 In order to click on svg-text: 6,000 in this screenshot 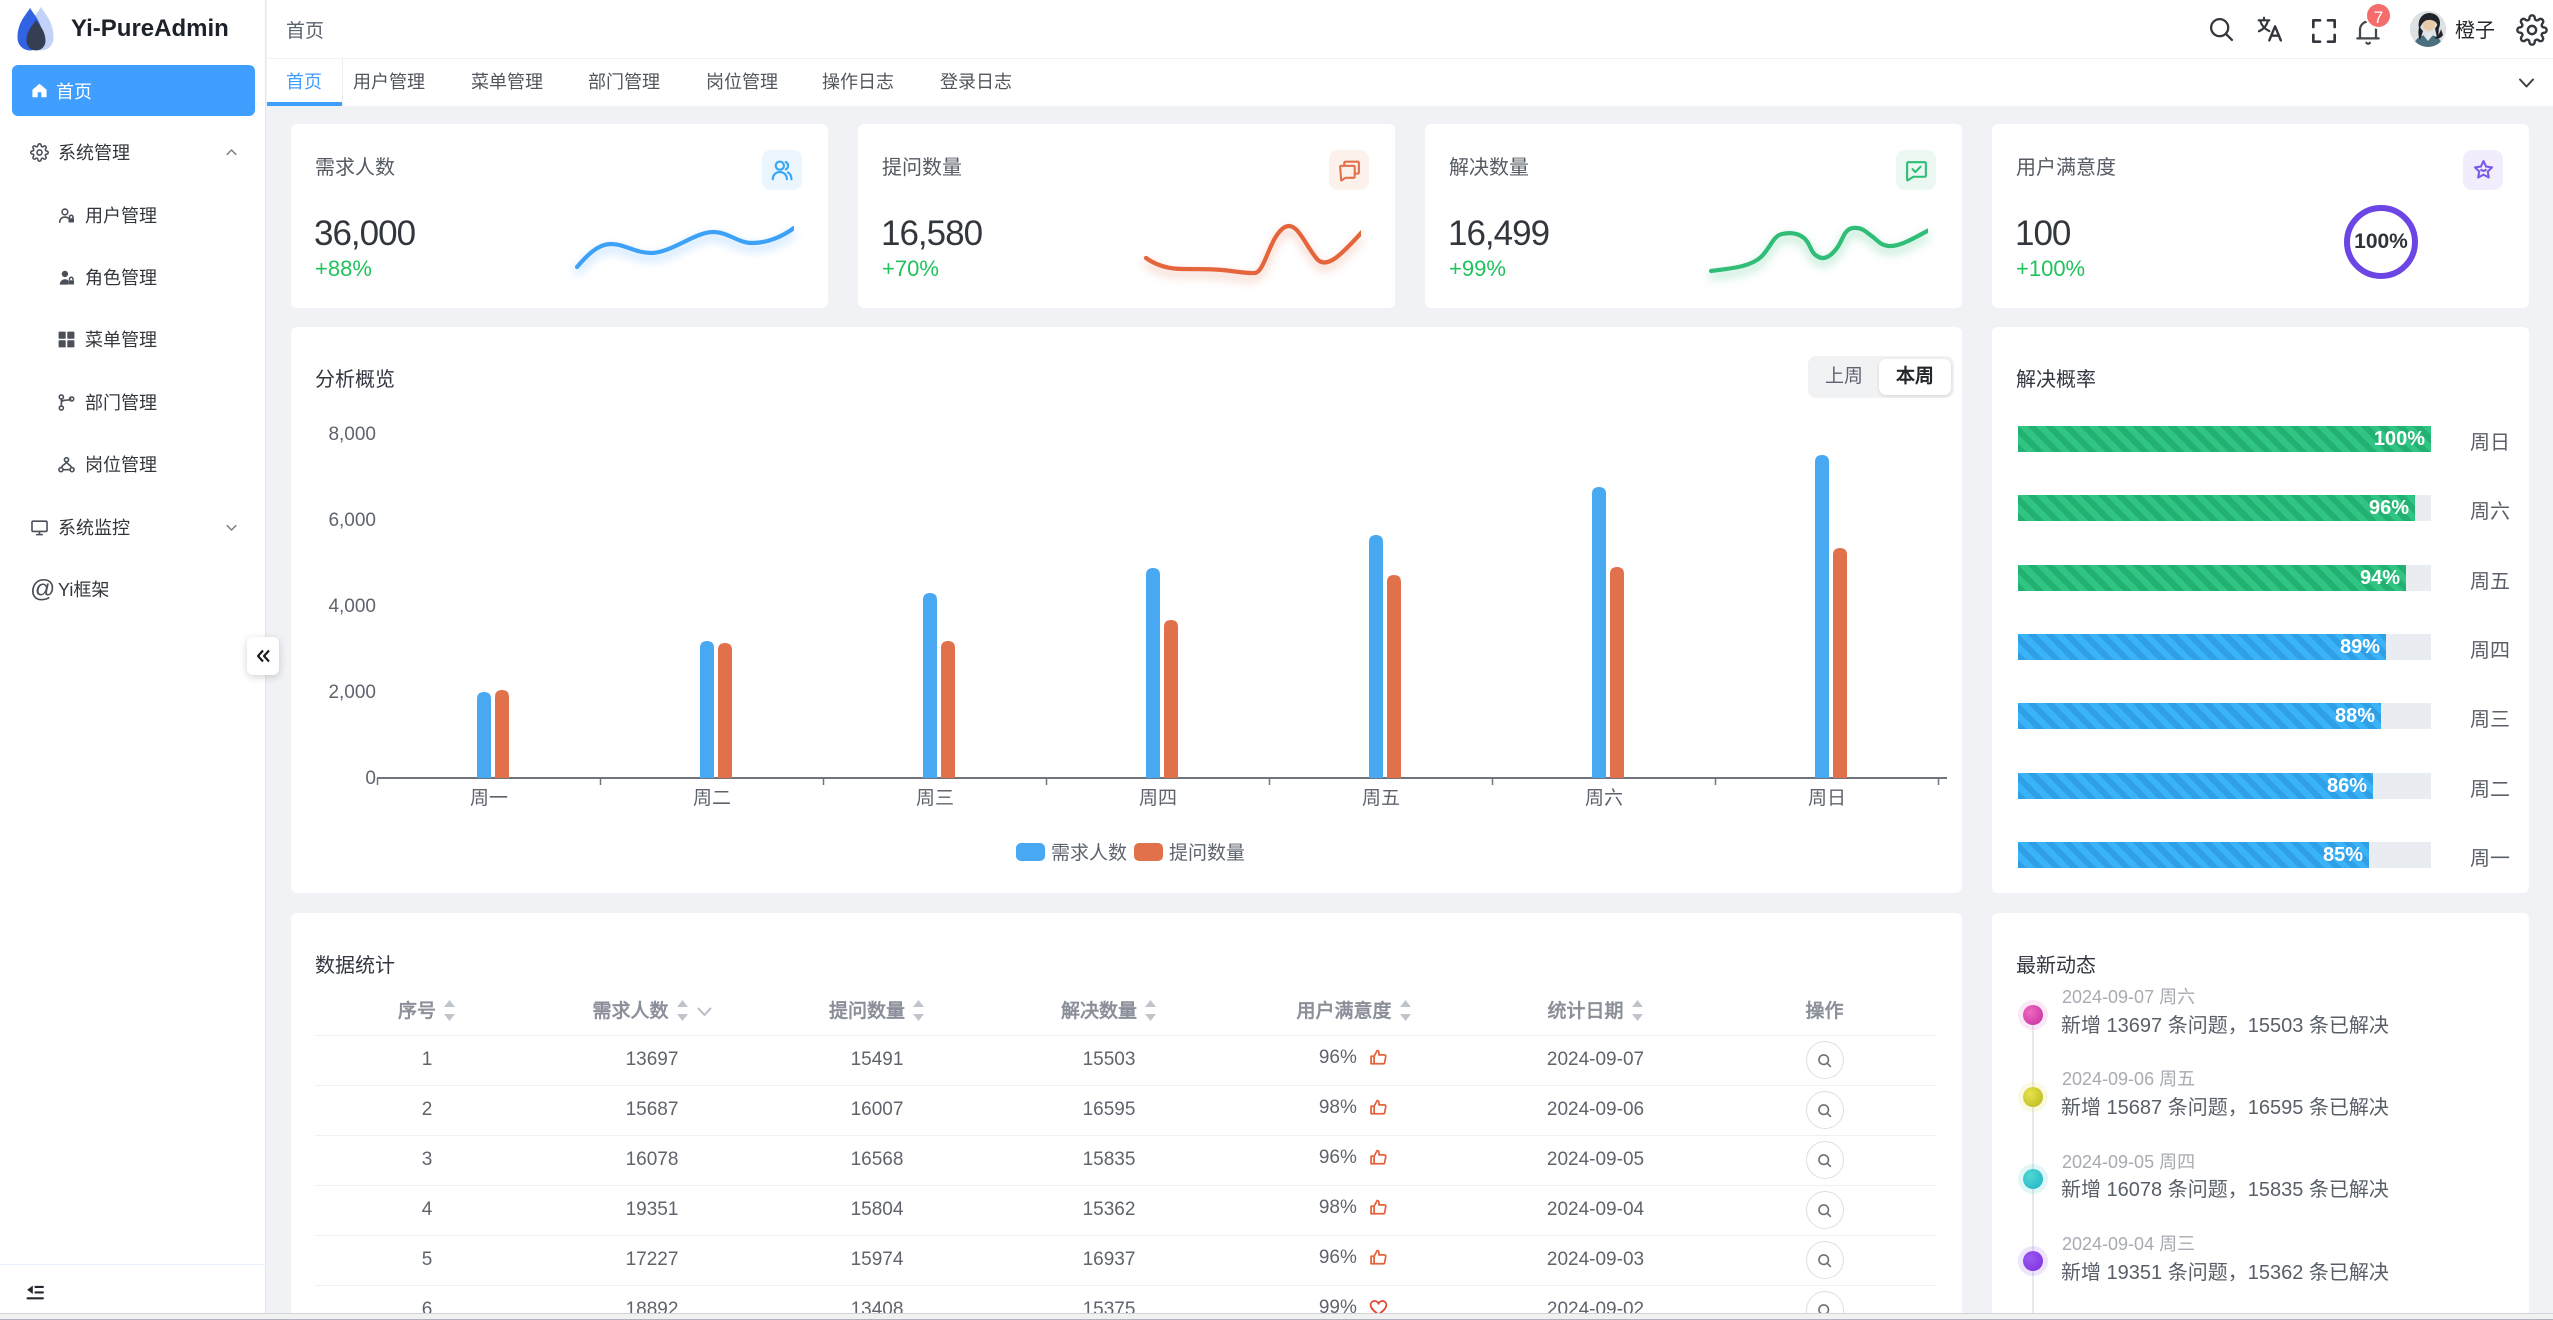, I will do `click(352, 520)`.